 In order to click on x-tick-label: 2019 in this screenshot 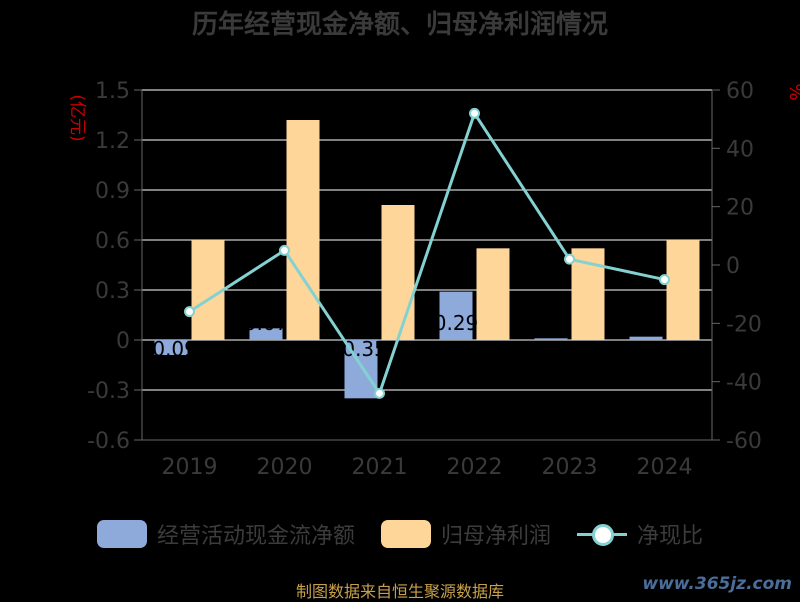, I will do `click(190, 467)`.